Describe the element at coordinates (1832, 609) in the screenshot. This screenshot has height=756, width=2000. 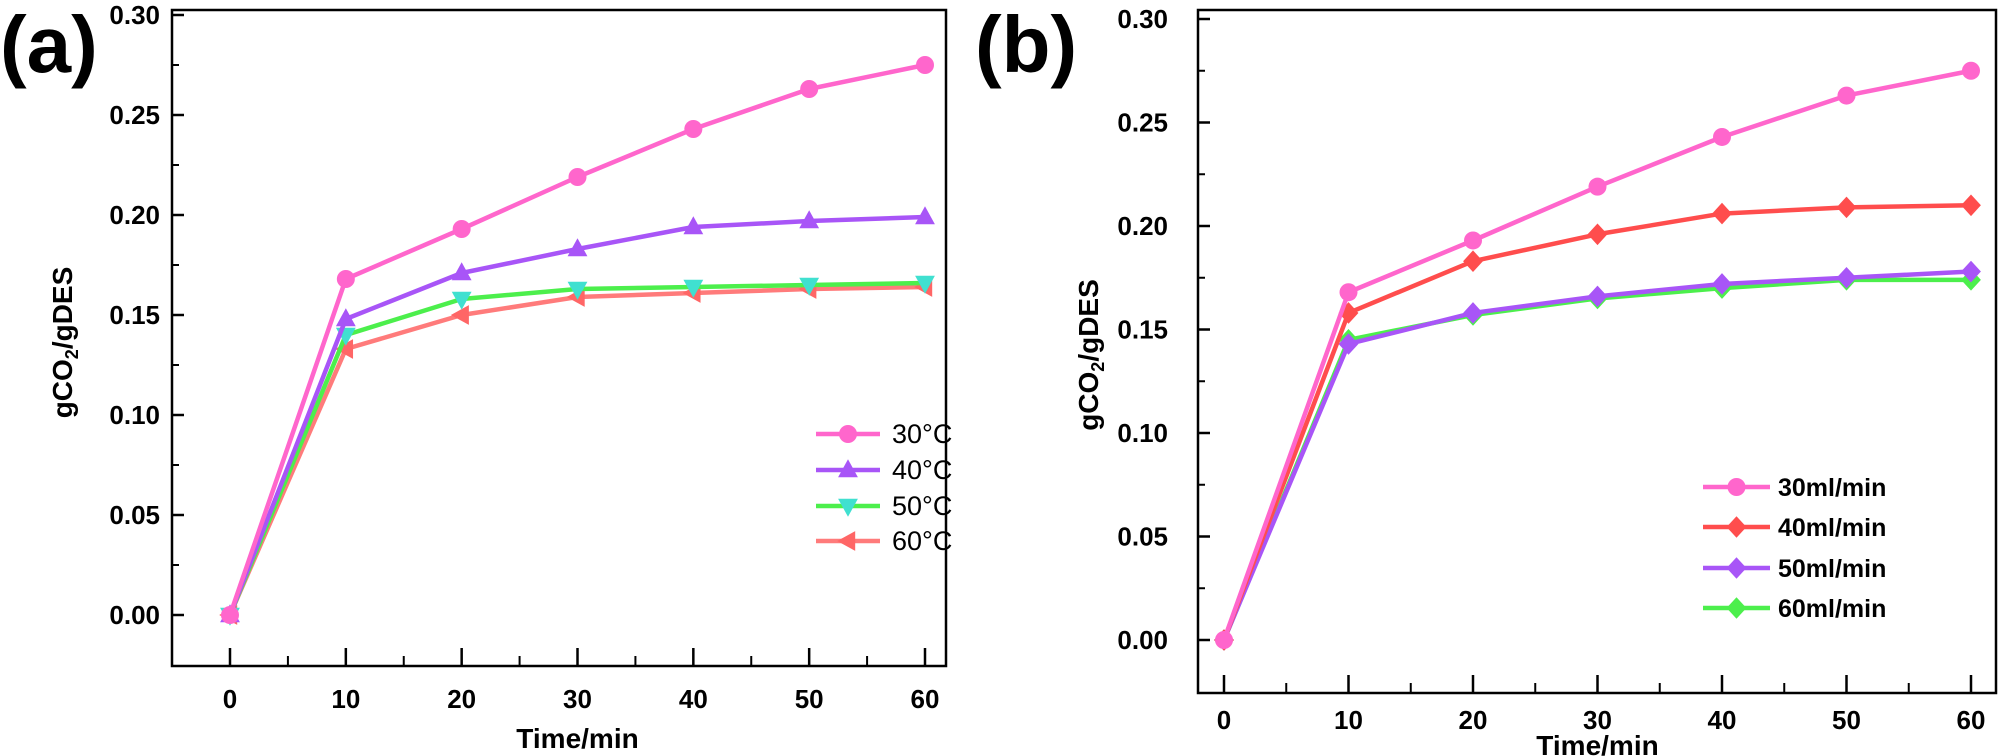
I see `legend-label: 60ml/min` at that location.